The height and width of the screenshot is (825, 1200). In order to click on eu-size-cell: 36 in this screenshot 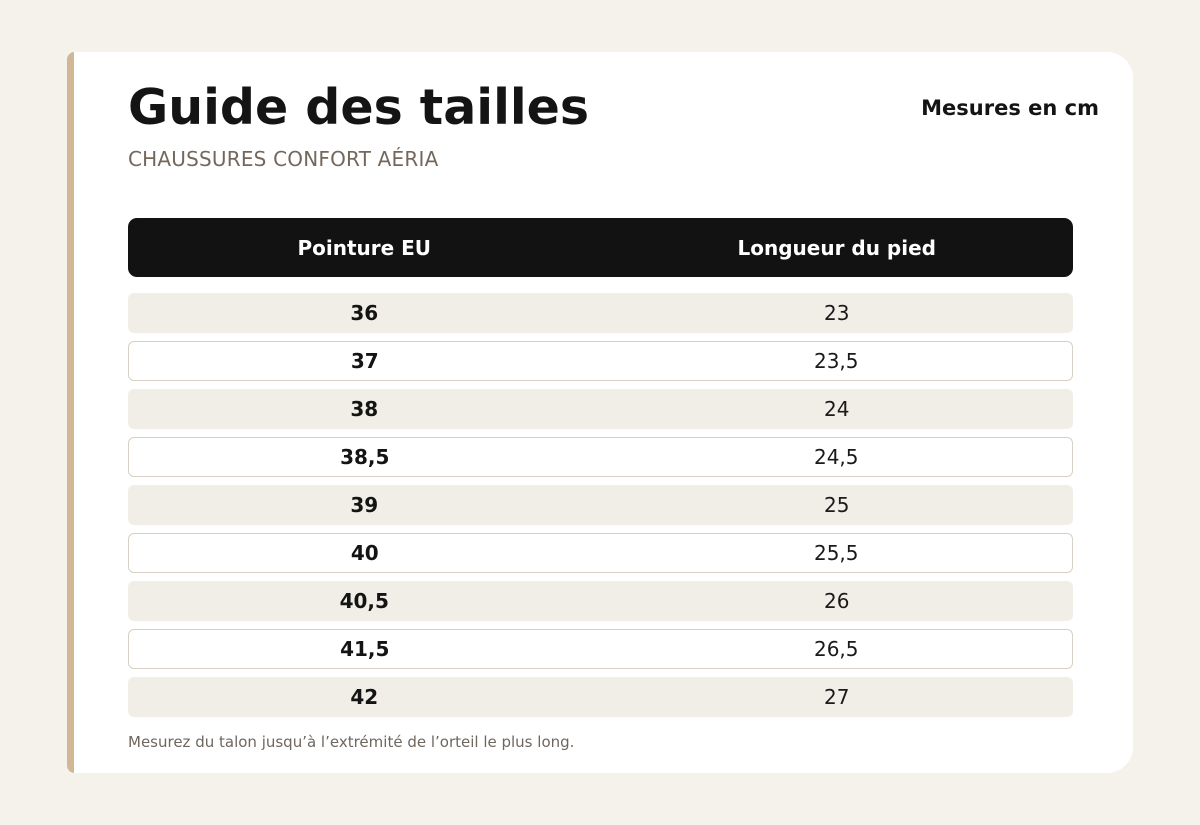, I will do `click(364, 313)`.